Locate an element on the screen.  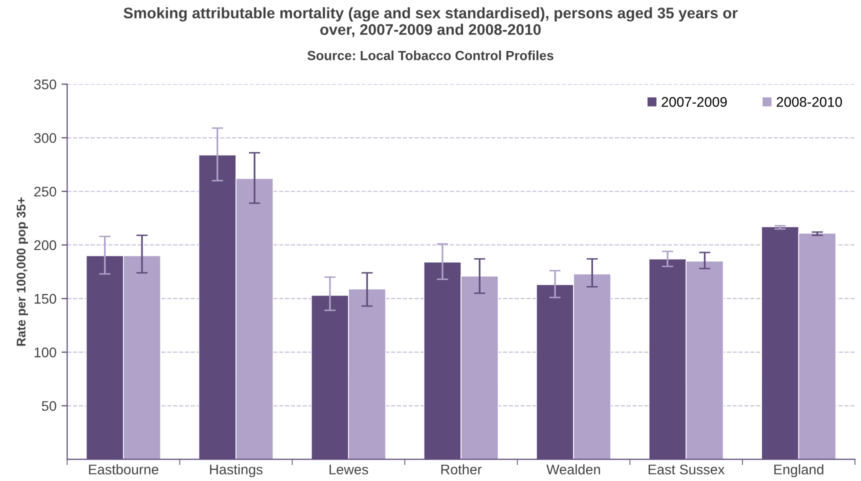
y-tick-label: 250 is located at coordinates (45, 191).